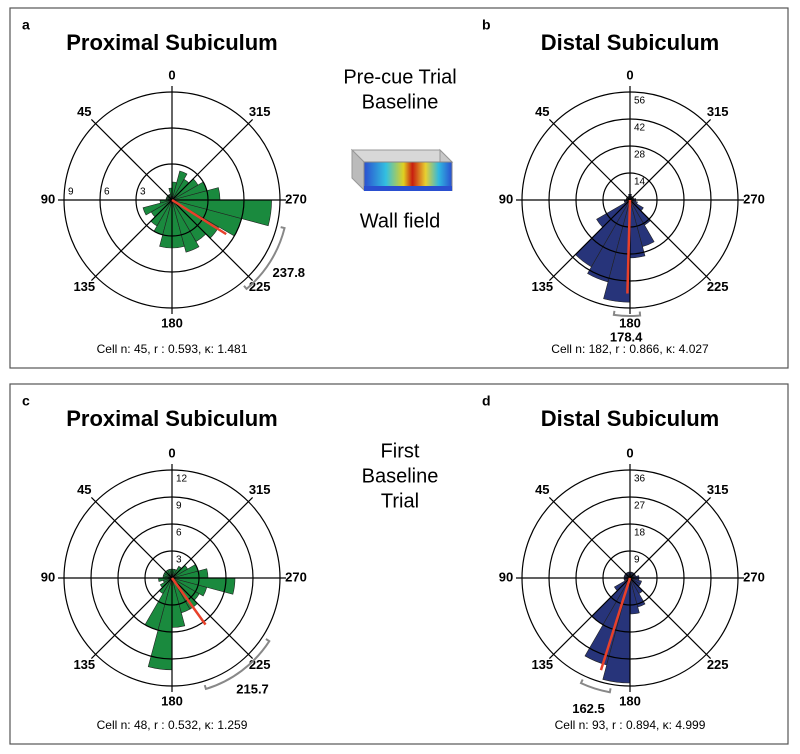  I want to click on panel-letter: b, so click(486, 25).